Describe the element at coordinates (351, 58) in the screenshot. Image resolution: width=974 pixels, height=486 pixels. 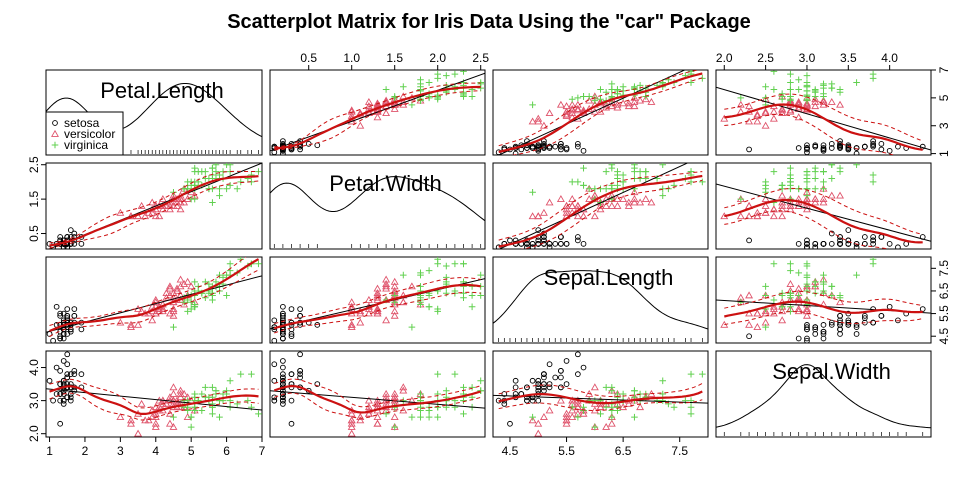
I see `tick-label: 1.0` at that location.